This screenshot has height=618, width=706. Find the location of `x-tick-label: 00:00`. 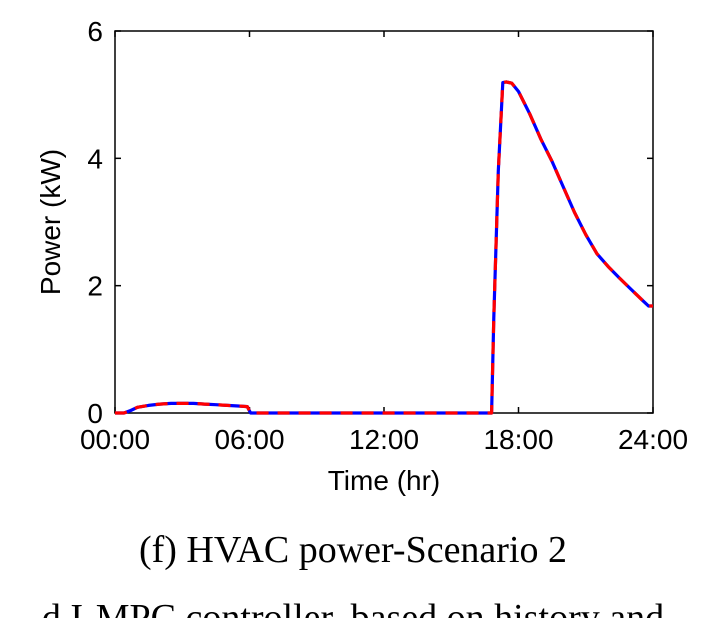

x-tick-label: 00:00 is located at coordinates (115, 439).